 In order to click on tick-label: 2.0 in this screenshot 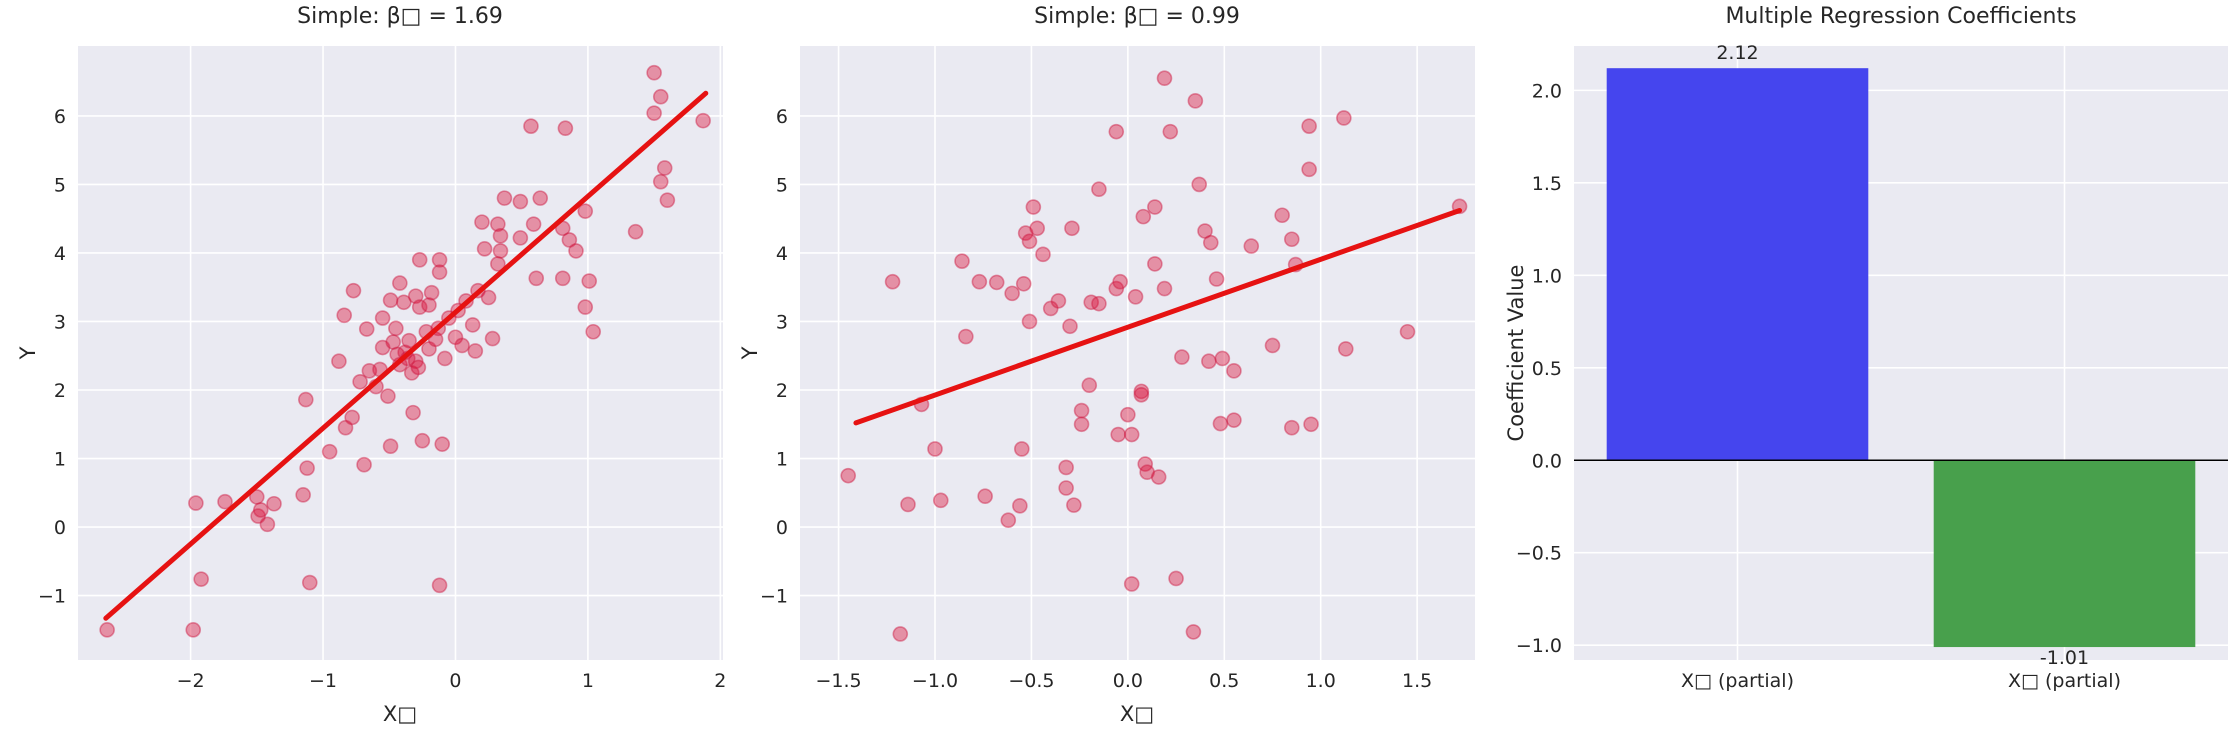, I will do `click(1547, 91)`.